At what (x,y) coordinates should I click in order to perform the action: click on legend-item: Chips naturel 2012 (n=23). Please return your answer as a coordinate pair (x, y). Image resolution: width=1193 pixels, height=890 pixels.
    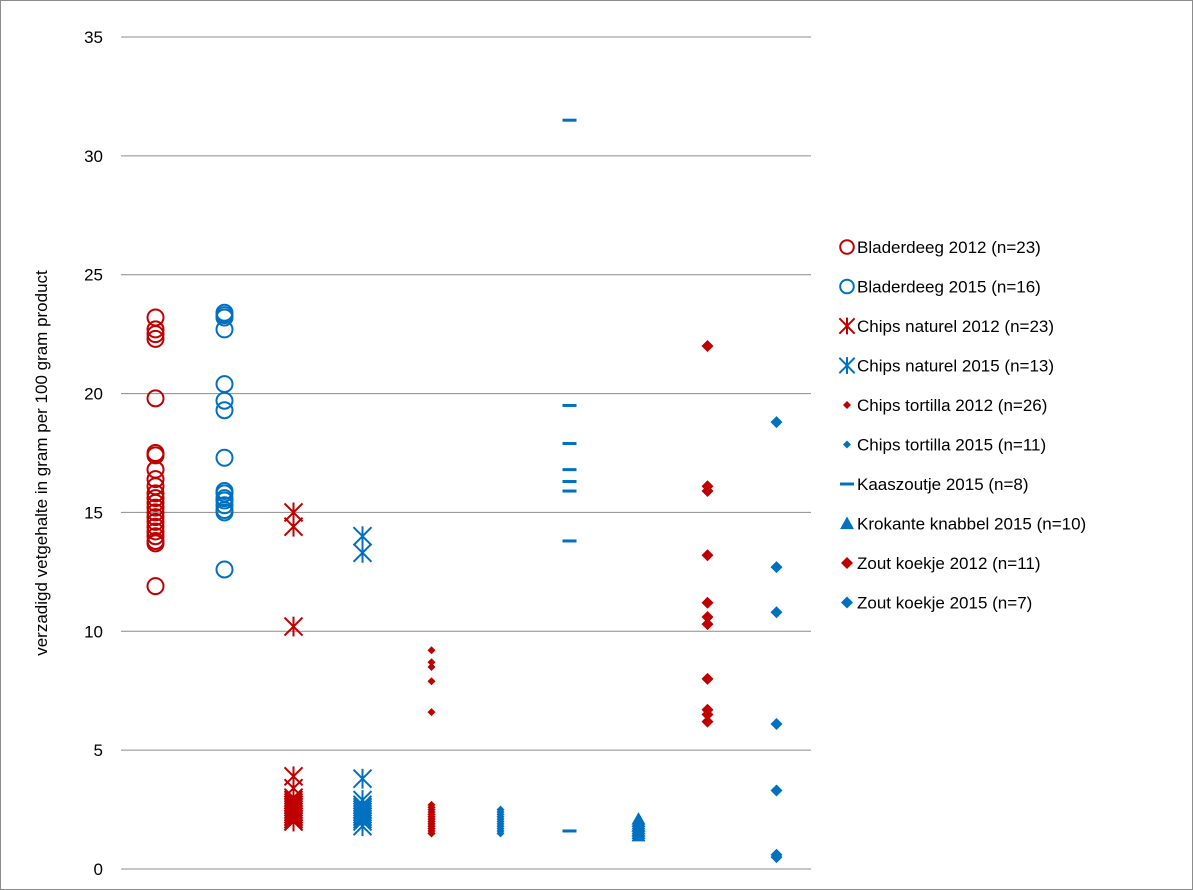
    Looking at the image, I should click on (946, 326).